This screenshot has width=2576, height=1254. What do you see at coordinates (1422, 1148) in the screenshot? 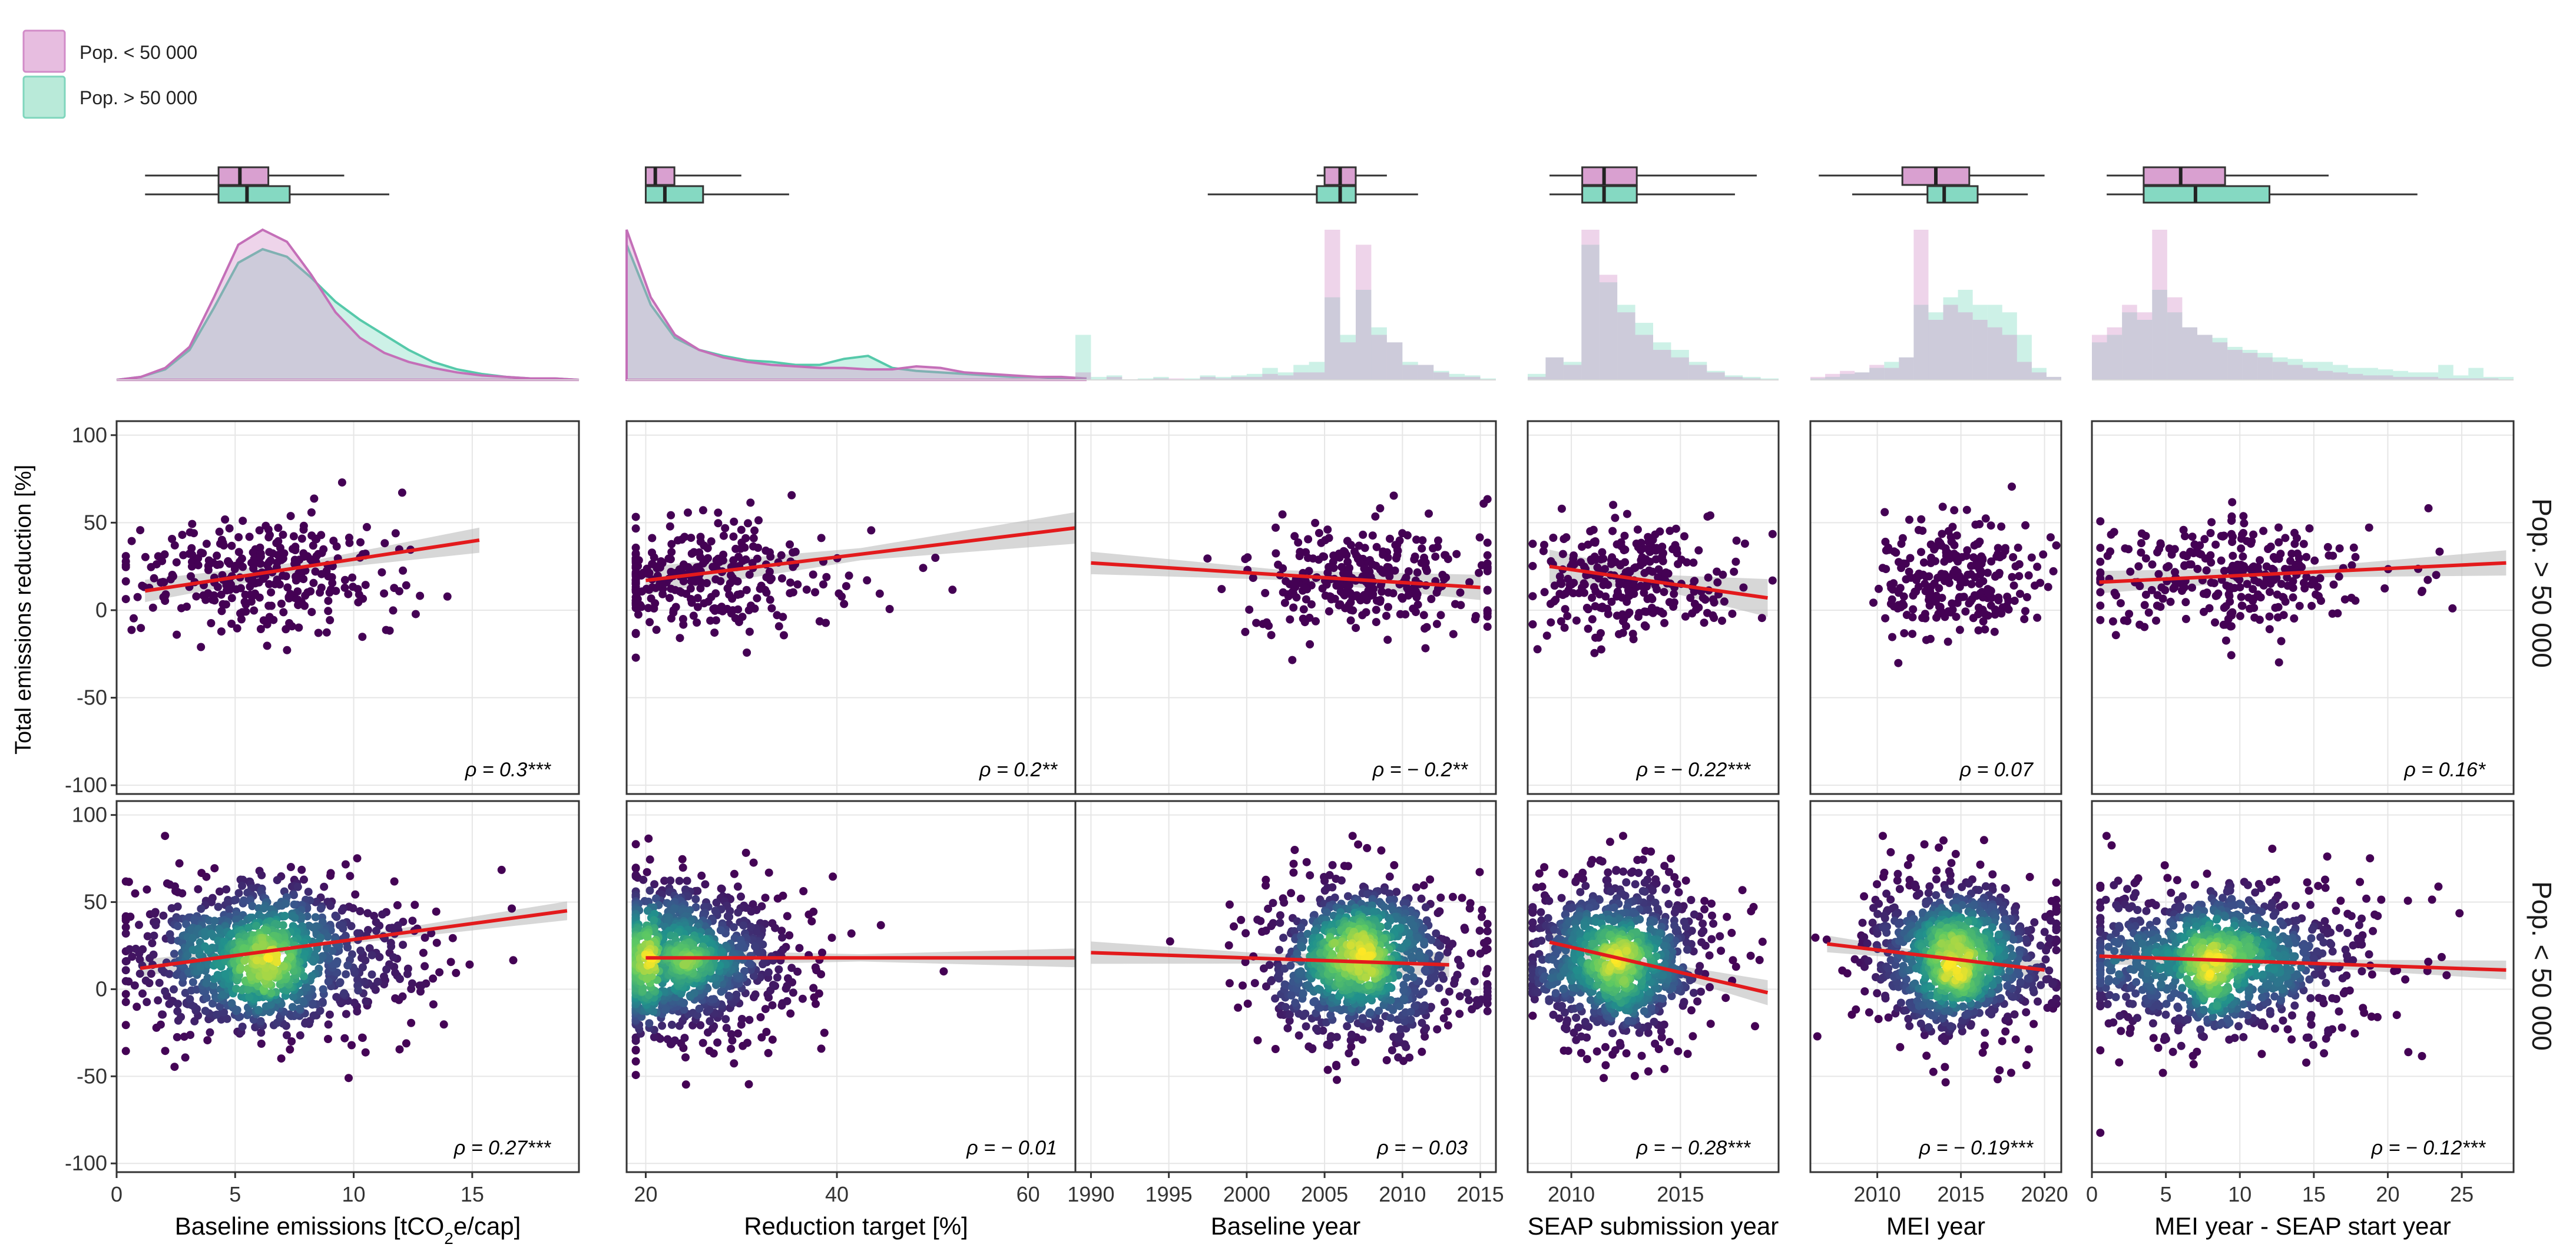
I see `correlation-label: ρ = − 0.03` at bounding box center [1422, 1148].